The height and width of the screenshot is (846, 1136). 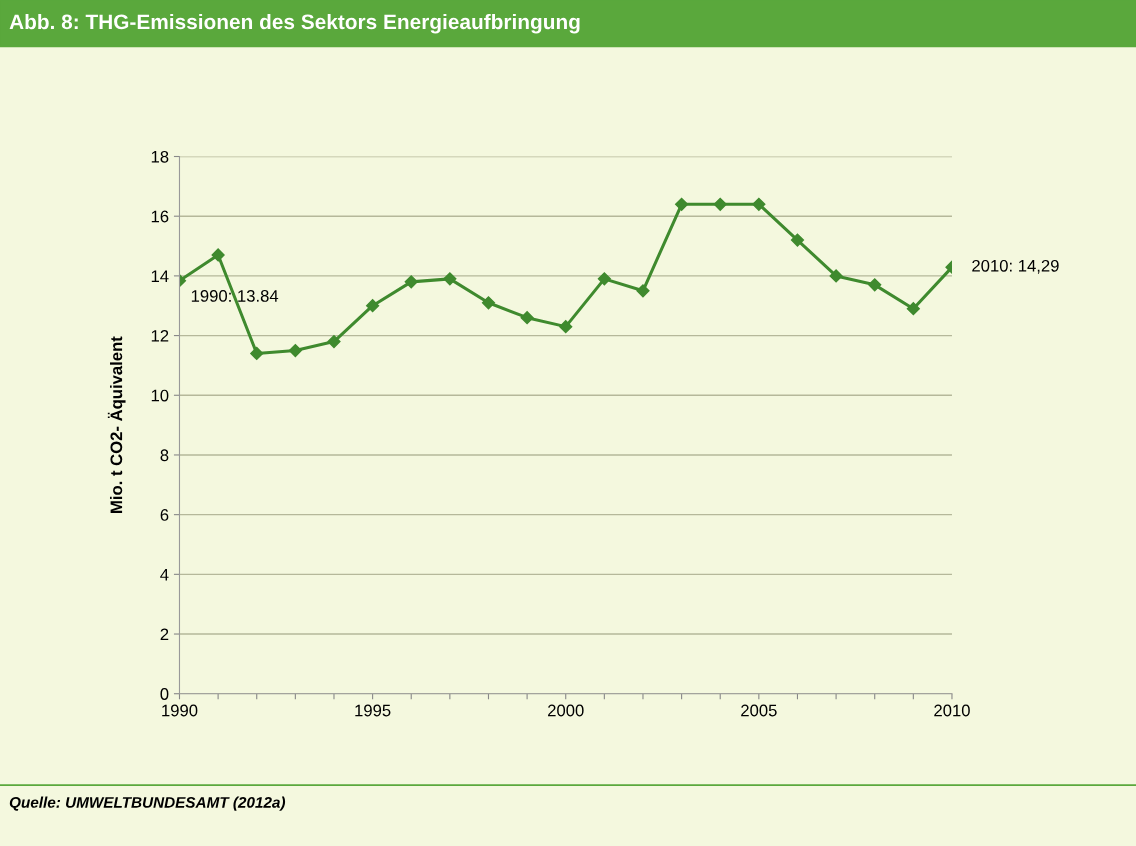 I want to click on x-tick-label: 2000, so click(x=566, y=710).